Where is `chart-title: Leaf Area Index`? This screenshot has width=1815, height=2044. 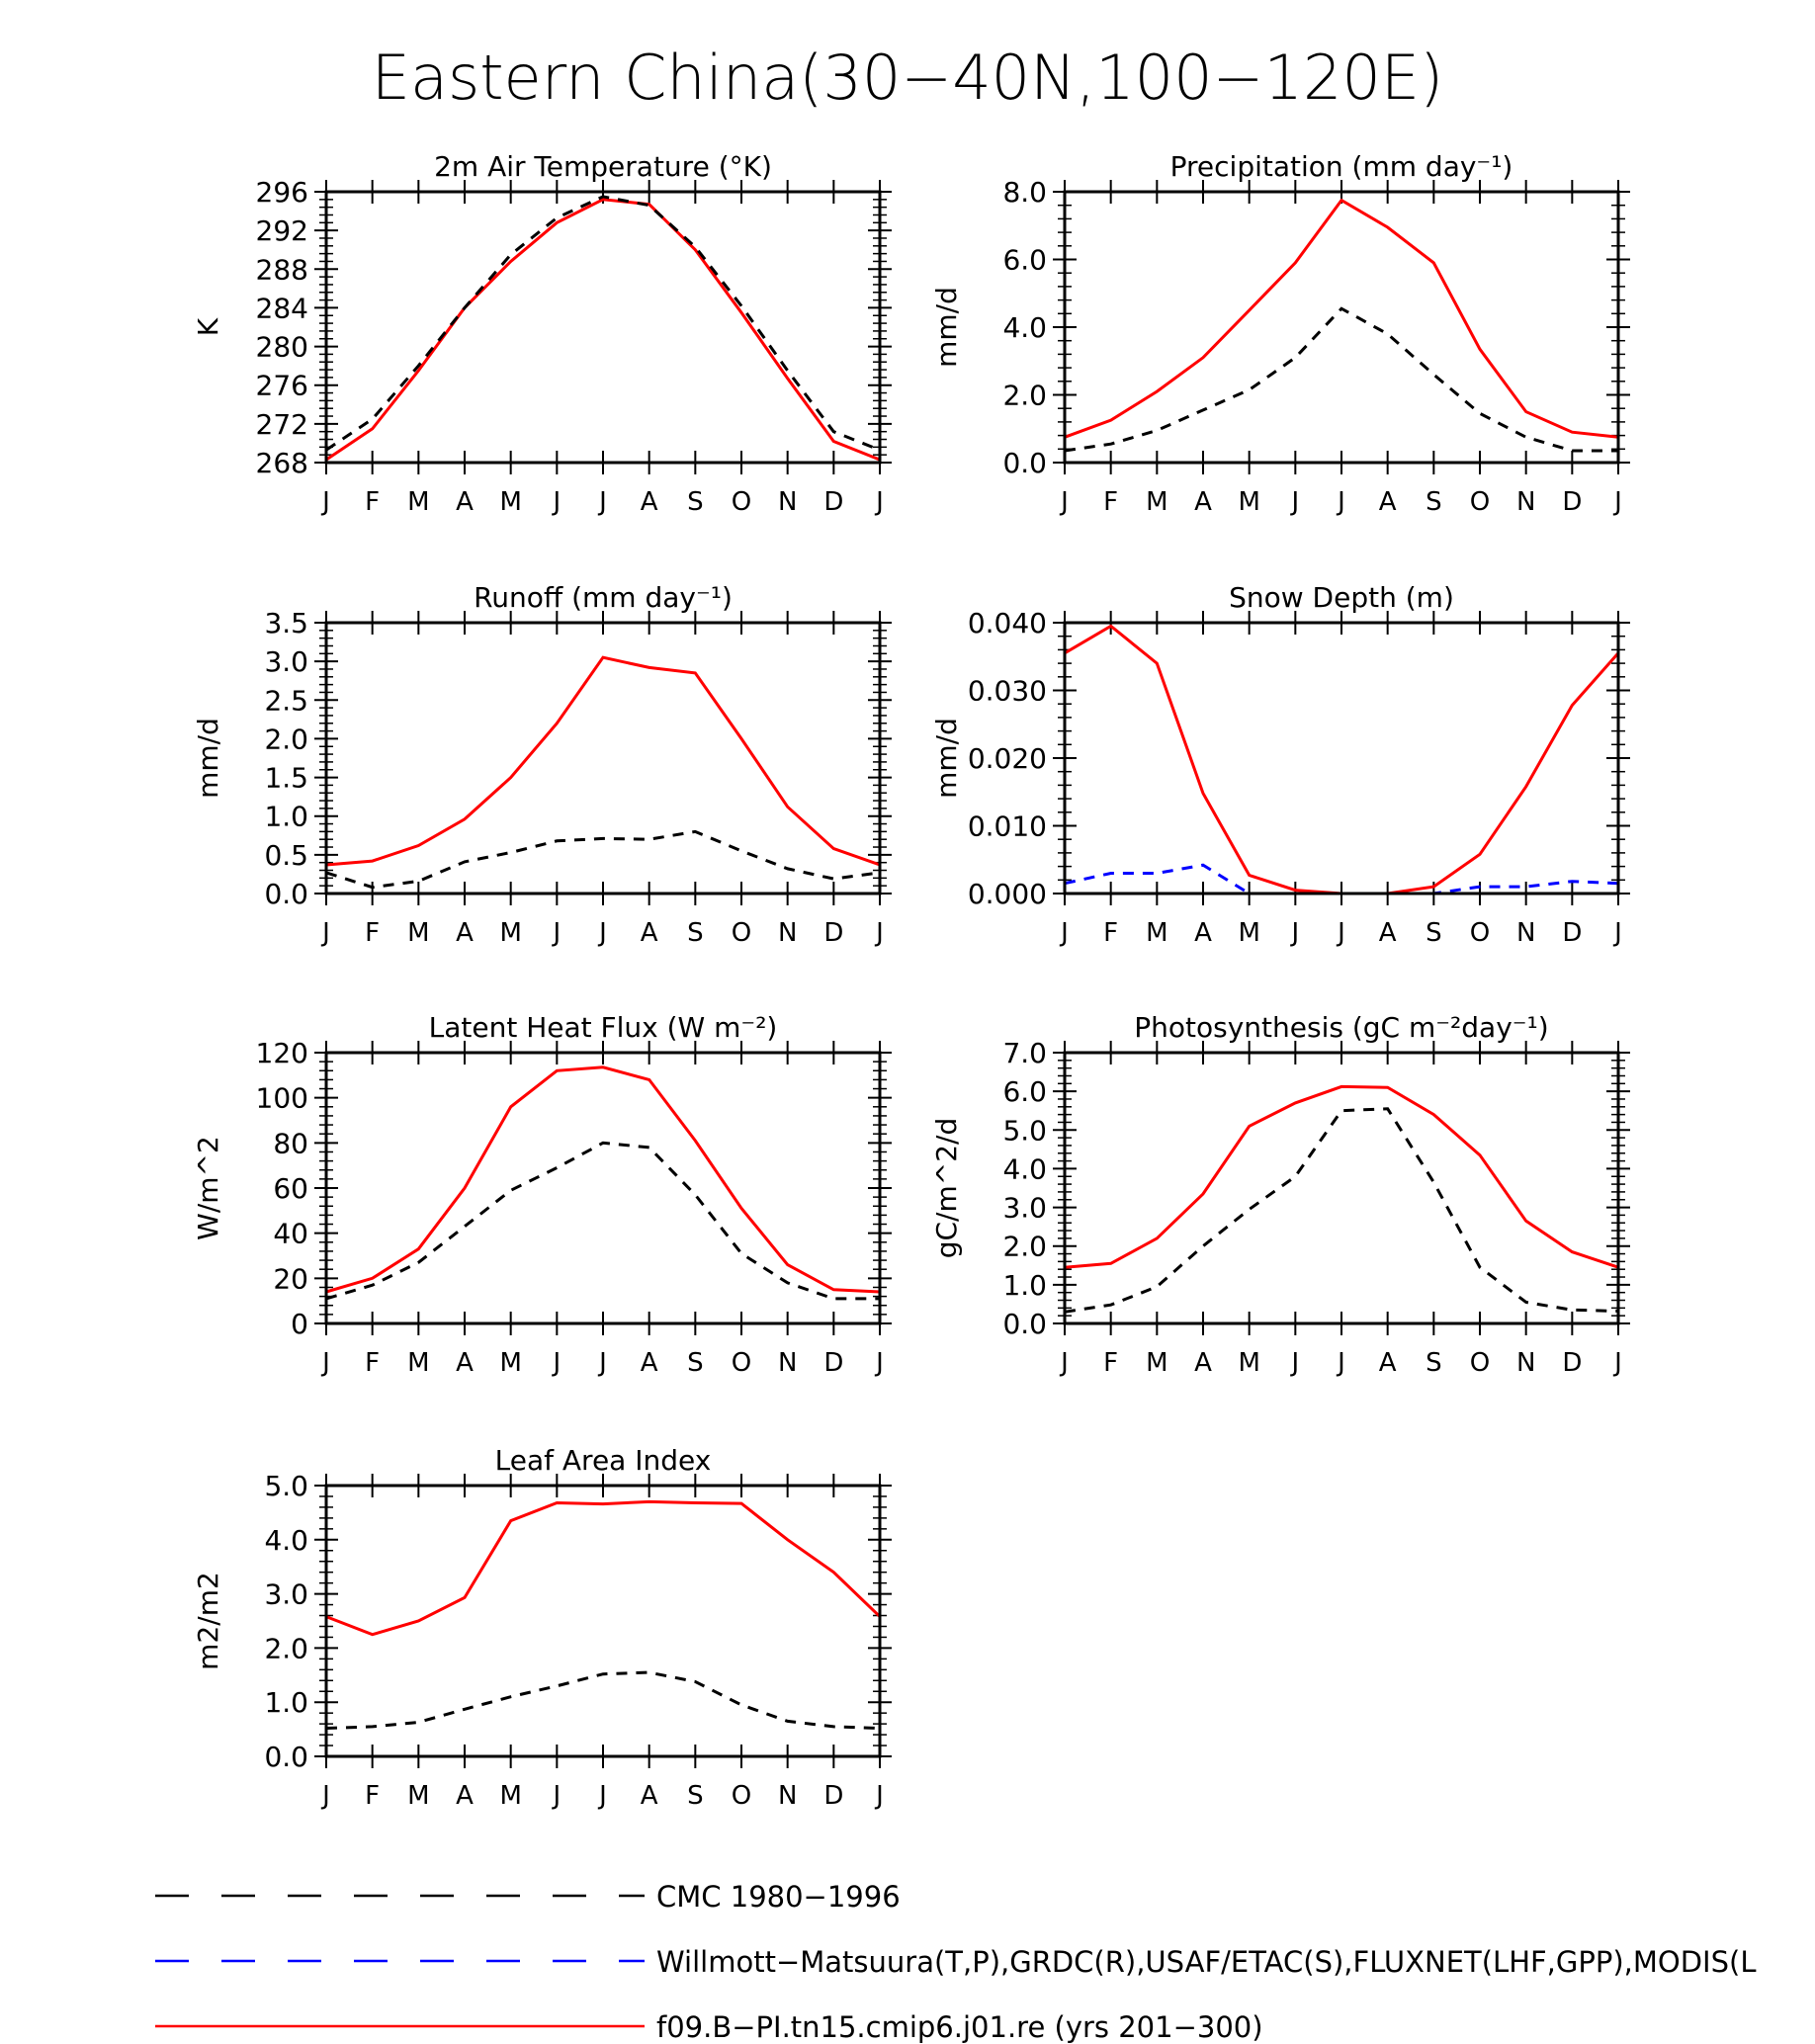
chart-title: Leaf Area Index is located at coordinates (604, 1460).